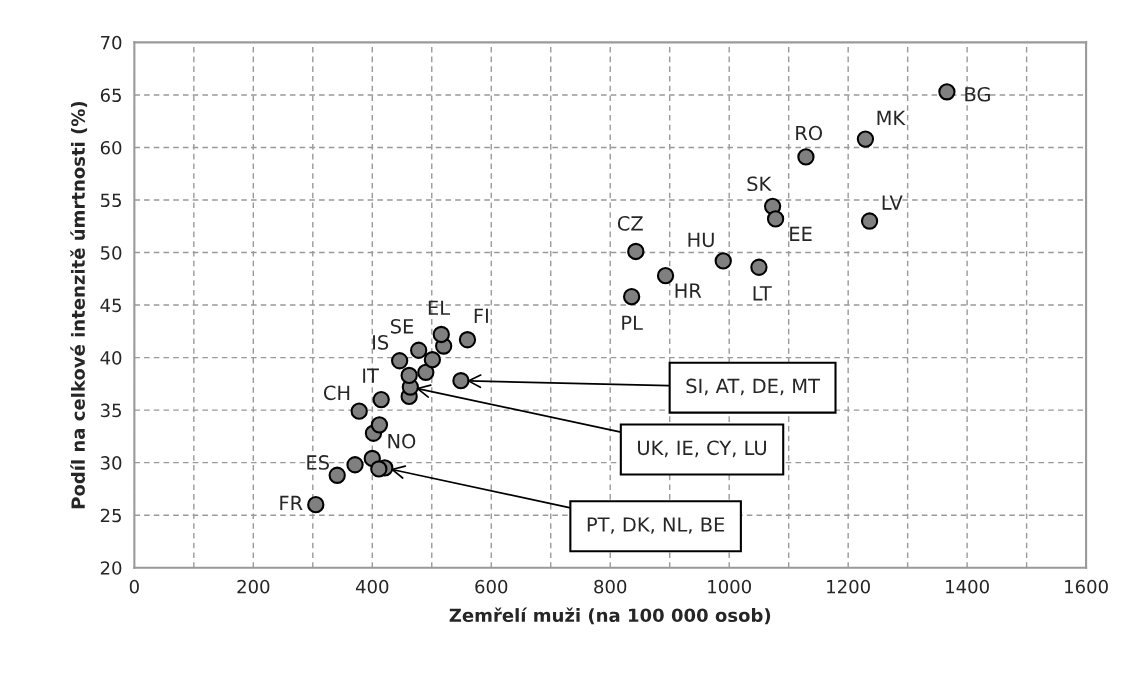 Image resolution: width=1129 pixels, height=684 pixels. I want to click on y-tick-label: 30, so click(111, 463).